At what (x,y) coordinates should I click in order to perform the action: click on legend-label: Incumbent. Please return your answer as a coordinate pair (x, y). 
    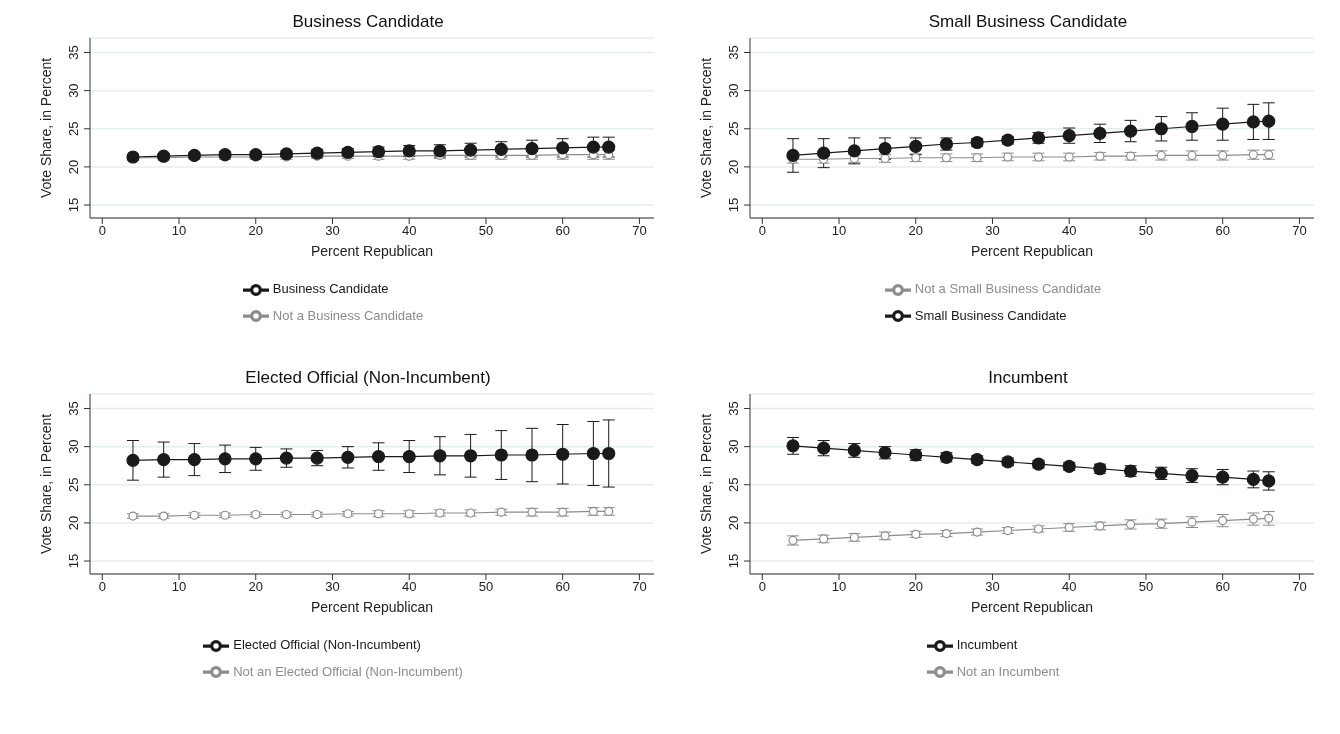
    Looking at the image, I should click on (987, 644).